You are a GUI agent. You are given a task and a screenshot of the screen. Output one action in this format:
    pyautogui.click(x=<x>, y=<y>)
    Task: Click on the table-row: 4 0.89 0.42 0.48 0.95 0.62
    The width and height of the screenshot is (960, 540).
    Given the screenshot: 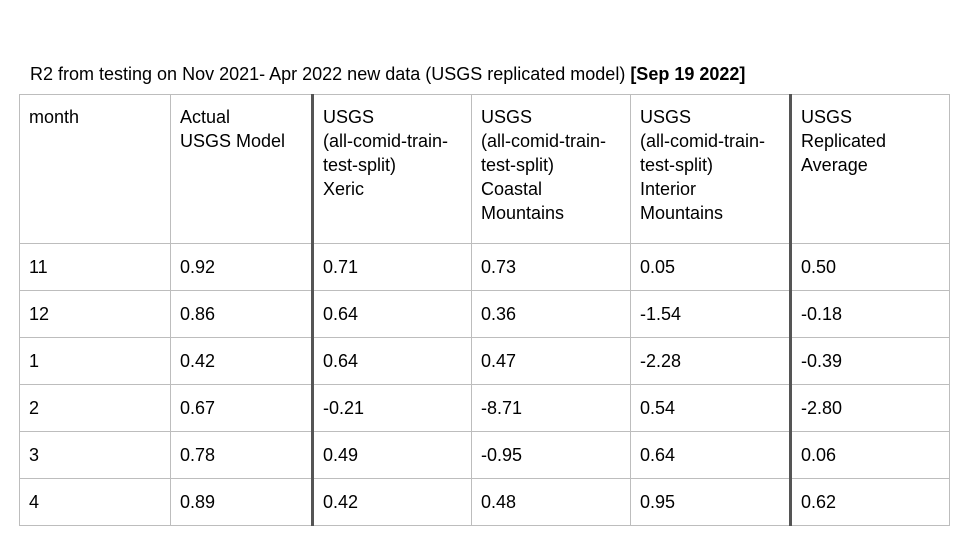 What is the action you would take?
    pyautogui.click(x=484, y=502)
    